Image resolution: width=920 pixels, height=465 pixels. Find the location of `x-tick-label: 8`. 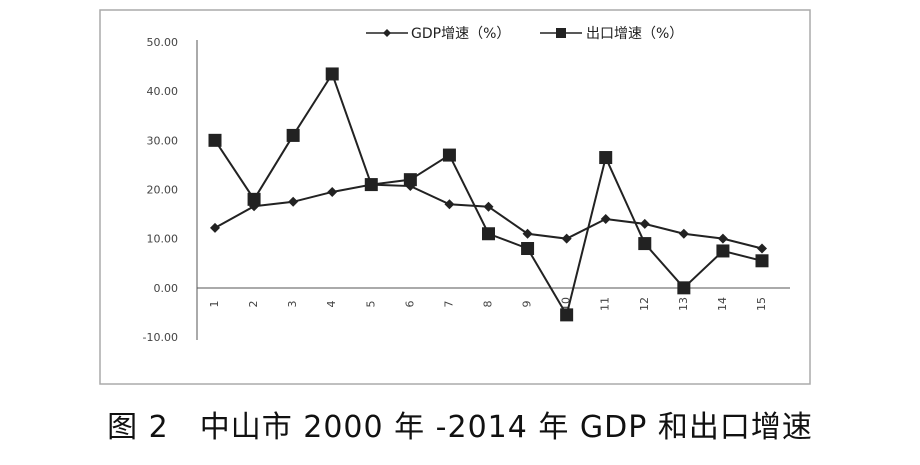

x-tick-label: 8 is located at coordinates (488, 304).